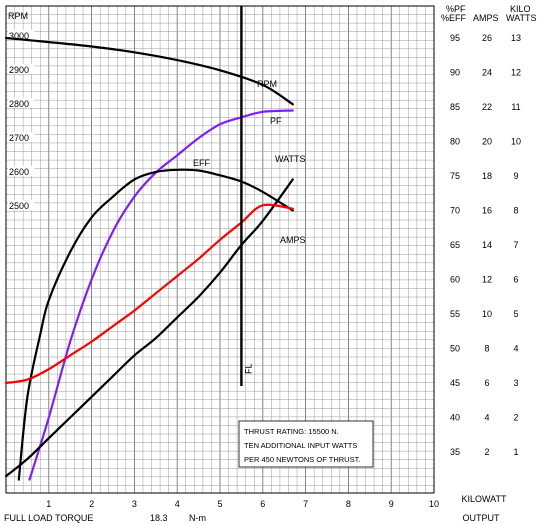 This screenshot has width=546, height=525. Describe the element at coordinates (455, 349) in the screenshot. I see `pf-eff-axis-tick: 50` at that location.